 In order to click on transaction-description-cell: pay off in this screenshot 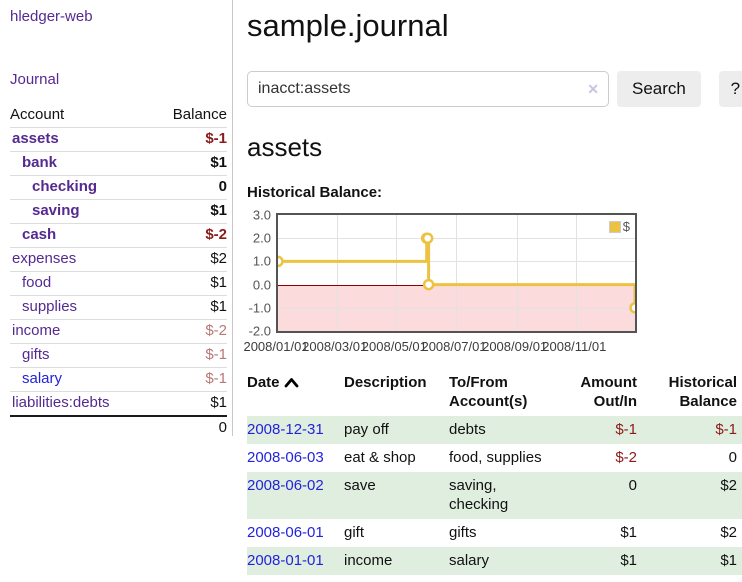, I will do `click(366, 429)`.